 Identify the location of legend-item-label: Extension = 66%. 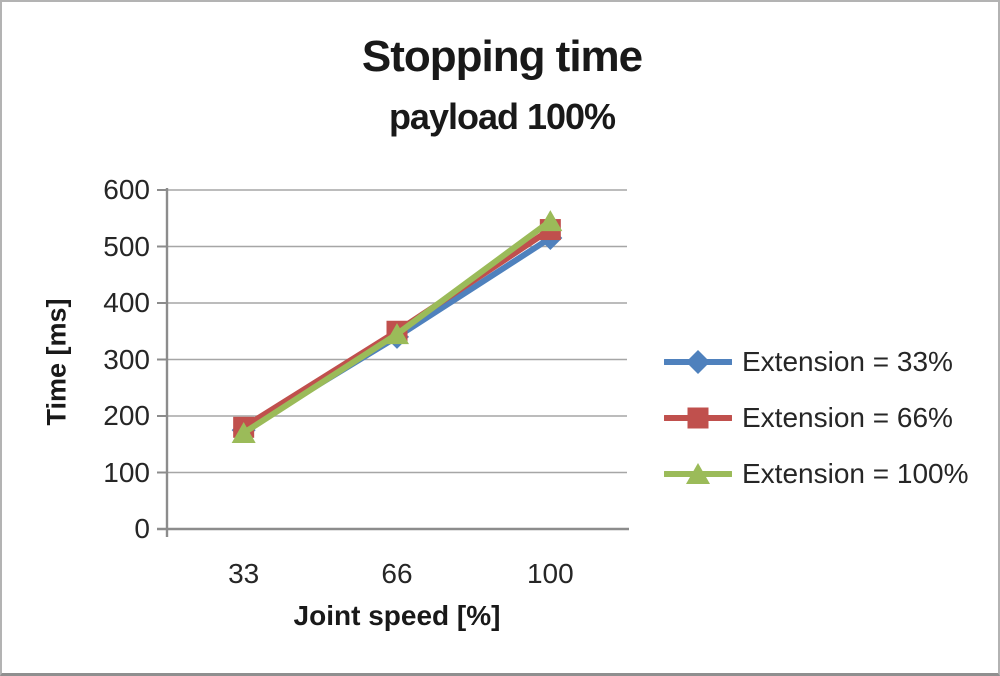
(847, 417).